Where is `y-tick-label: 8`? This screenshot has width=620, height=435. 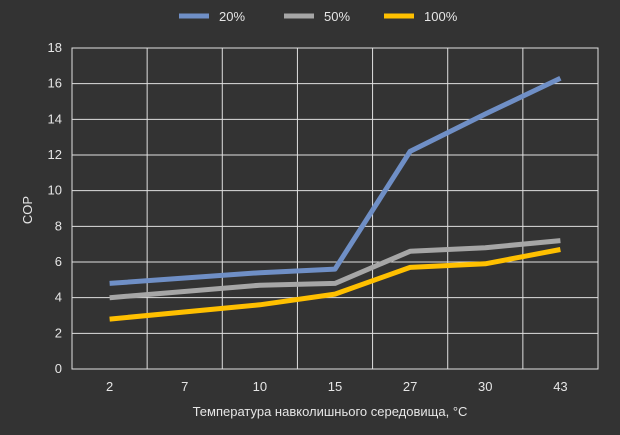 y-tick-label: 8 is located at coordinates (58, 225).